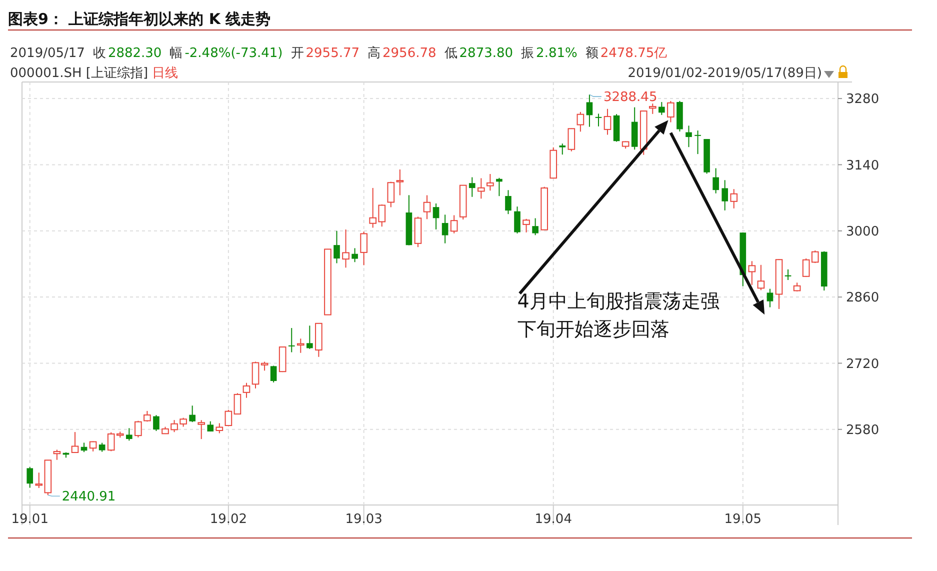 This screenshot has width=937, height=571. What do you see at coordinates (139, 19) in the screenshot?
I see `chart-title: 图表9： 上证综指年初以来的 K 线走势` at bounding box center [139, 19].